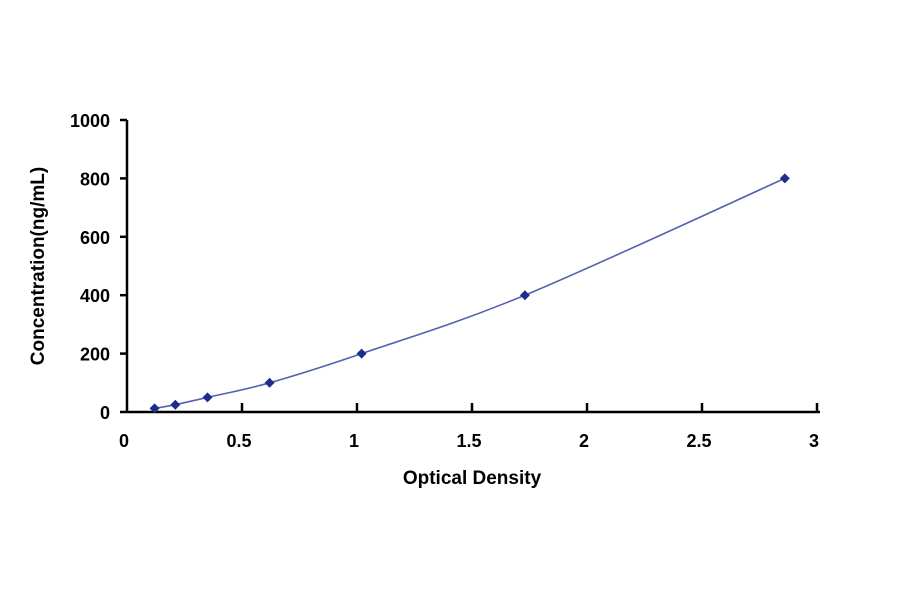  I want to click on x-tick-label: 3, so click(814, 441).